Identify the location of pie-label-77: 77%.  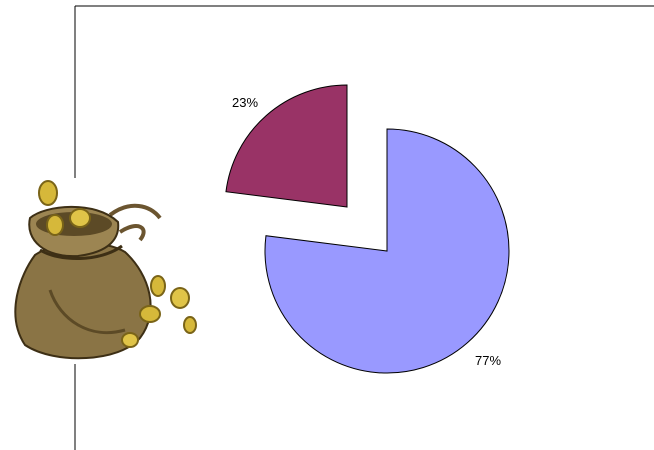
(488, 360).